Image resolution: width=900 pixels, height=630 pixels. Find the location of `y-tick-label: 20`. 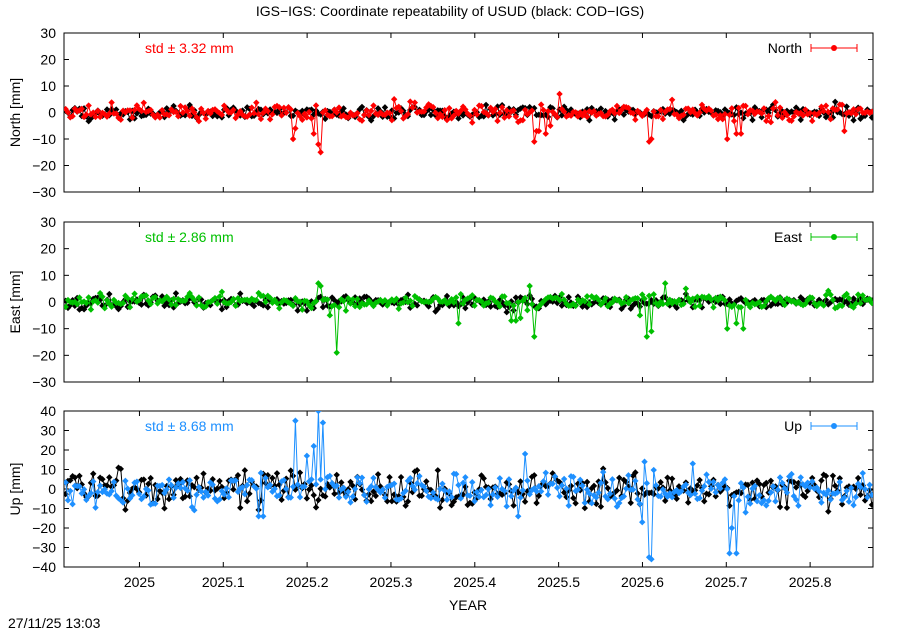

y-tick-label: 20 is located at coordinates (48, 249).